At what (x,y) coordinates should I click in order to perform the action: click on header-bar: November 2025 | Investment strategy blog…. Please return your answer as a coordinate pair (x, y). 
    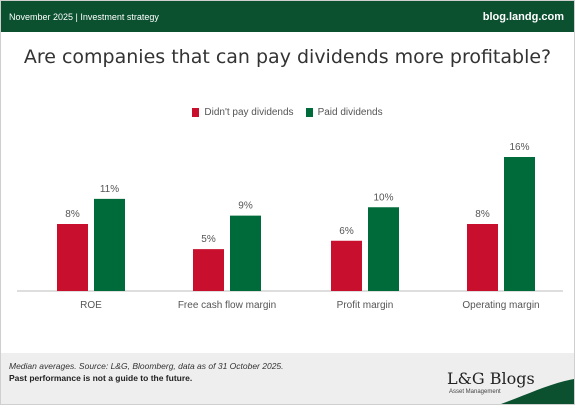
    Looking at the image, I should click on (287, 16).